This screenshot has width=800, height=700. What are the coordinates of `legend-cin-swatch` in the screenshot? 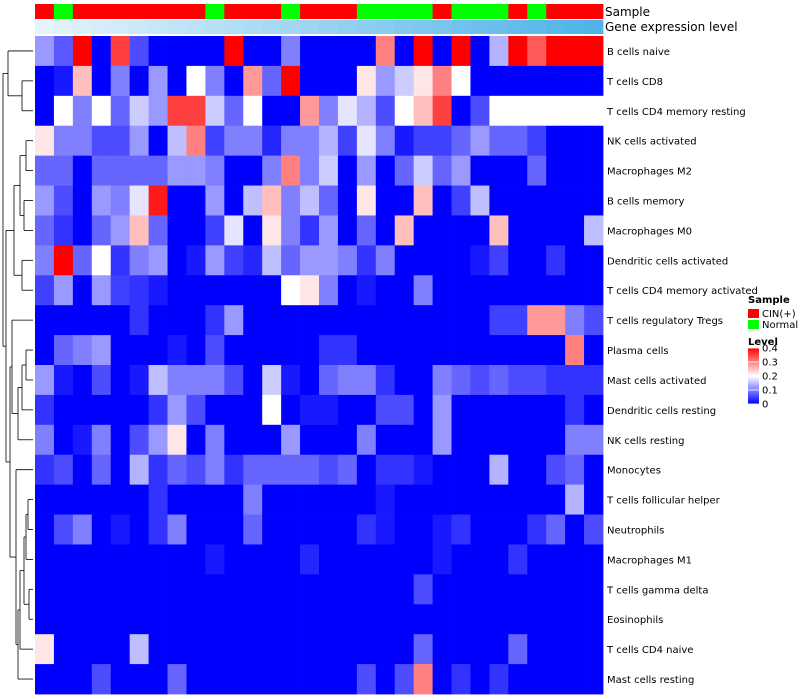 It's located at (753, 313).